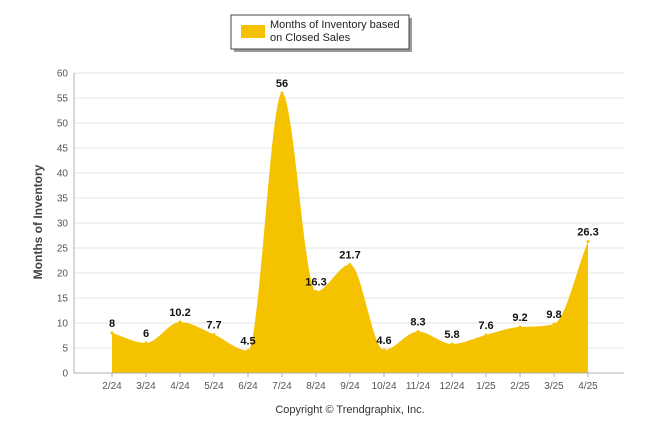 Image resolution: width=646 pixels, height=434 pixels. I want to click on y-tick-label: 25, so click(63, 249).